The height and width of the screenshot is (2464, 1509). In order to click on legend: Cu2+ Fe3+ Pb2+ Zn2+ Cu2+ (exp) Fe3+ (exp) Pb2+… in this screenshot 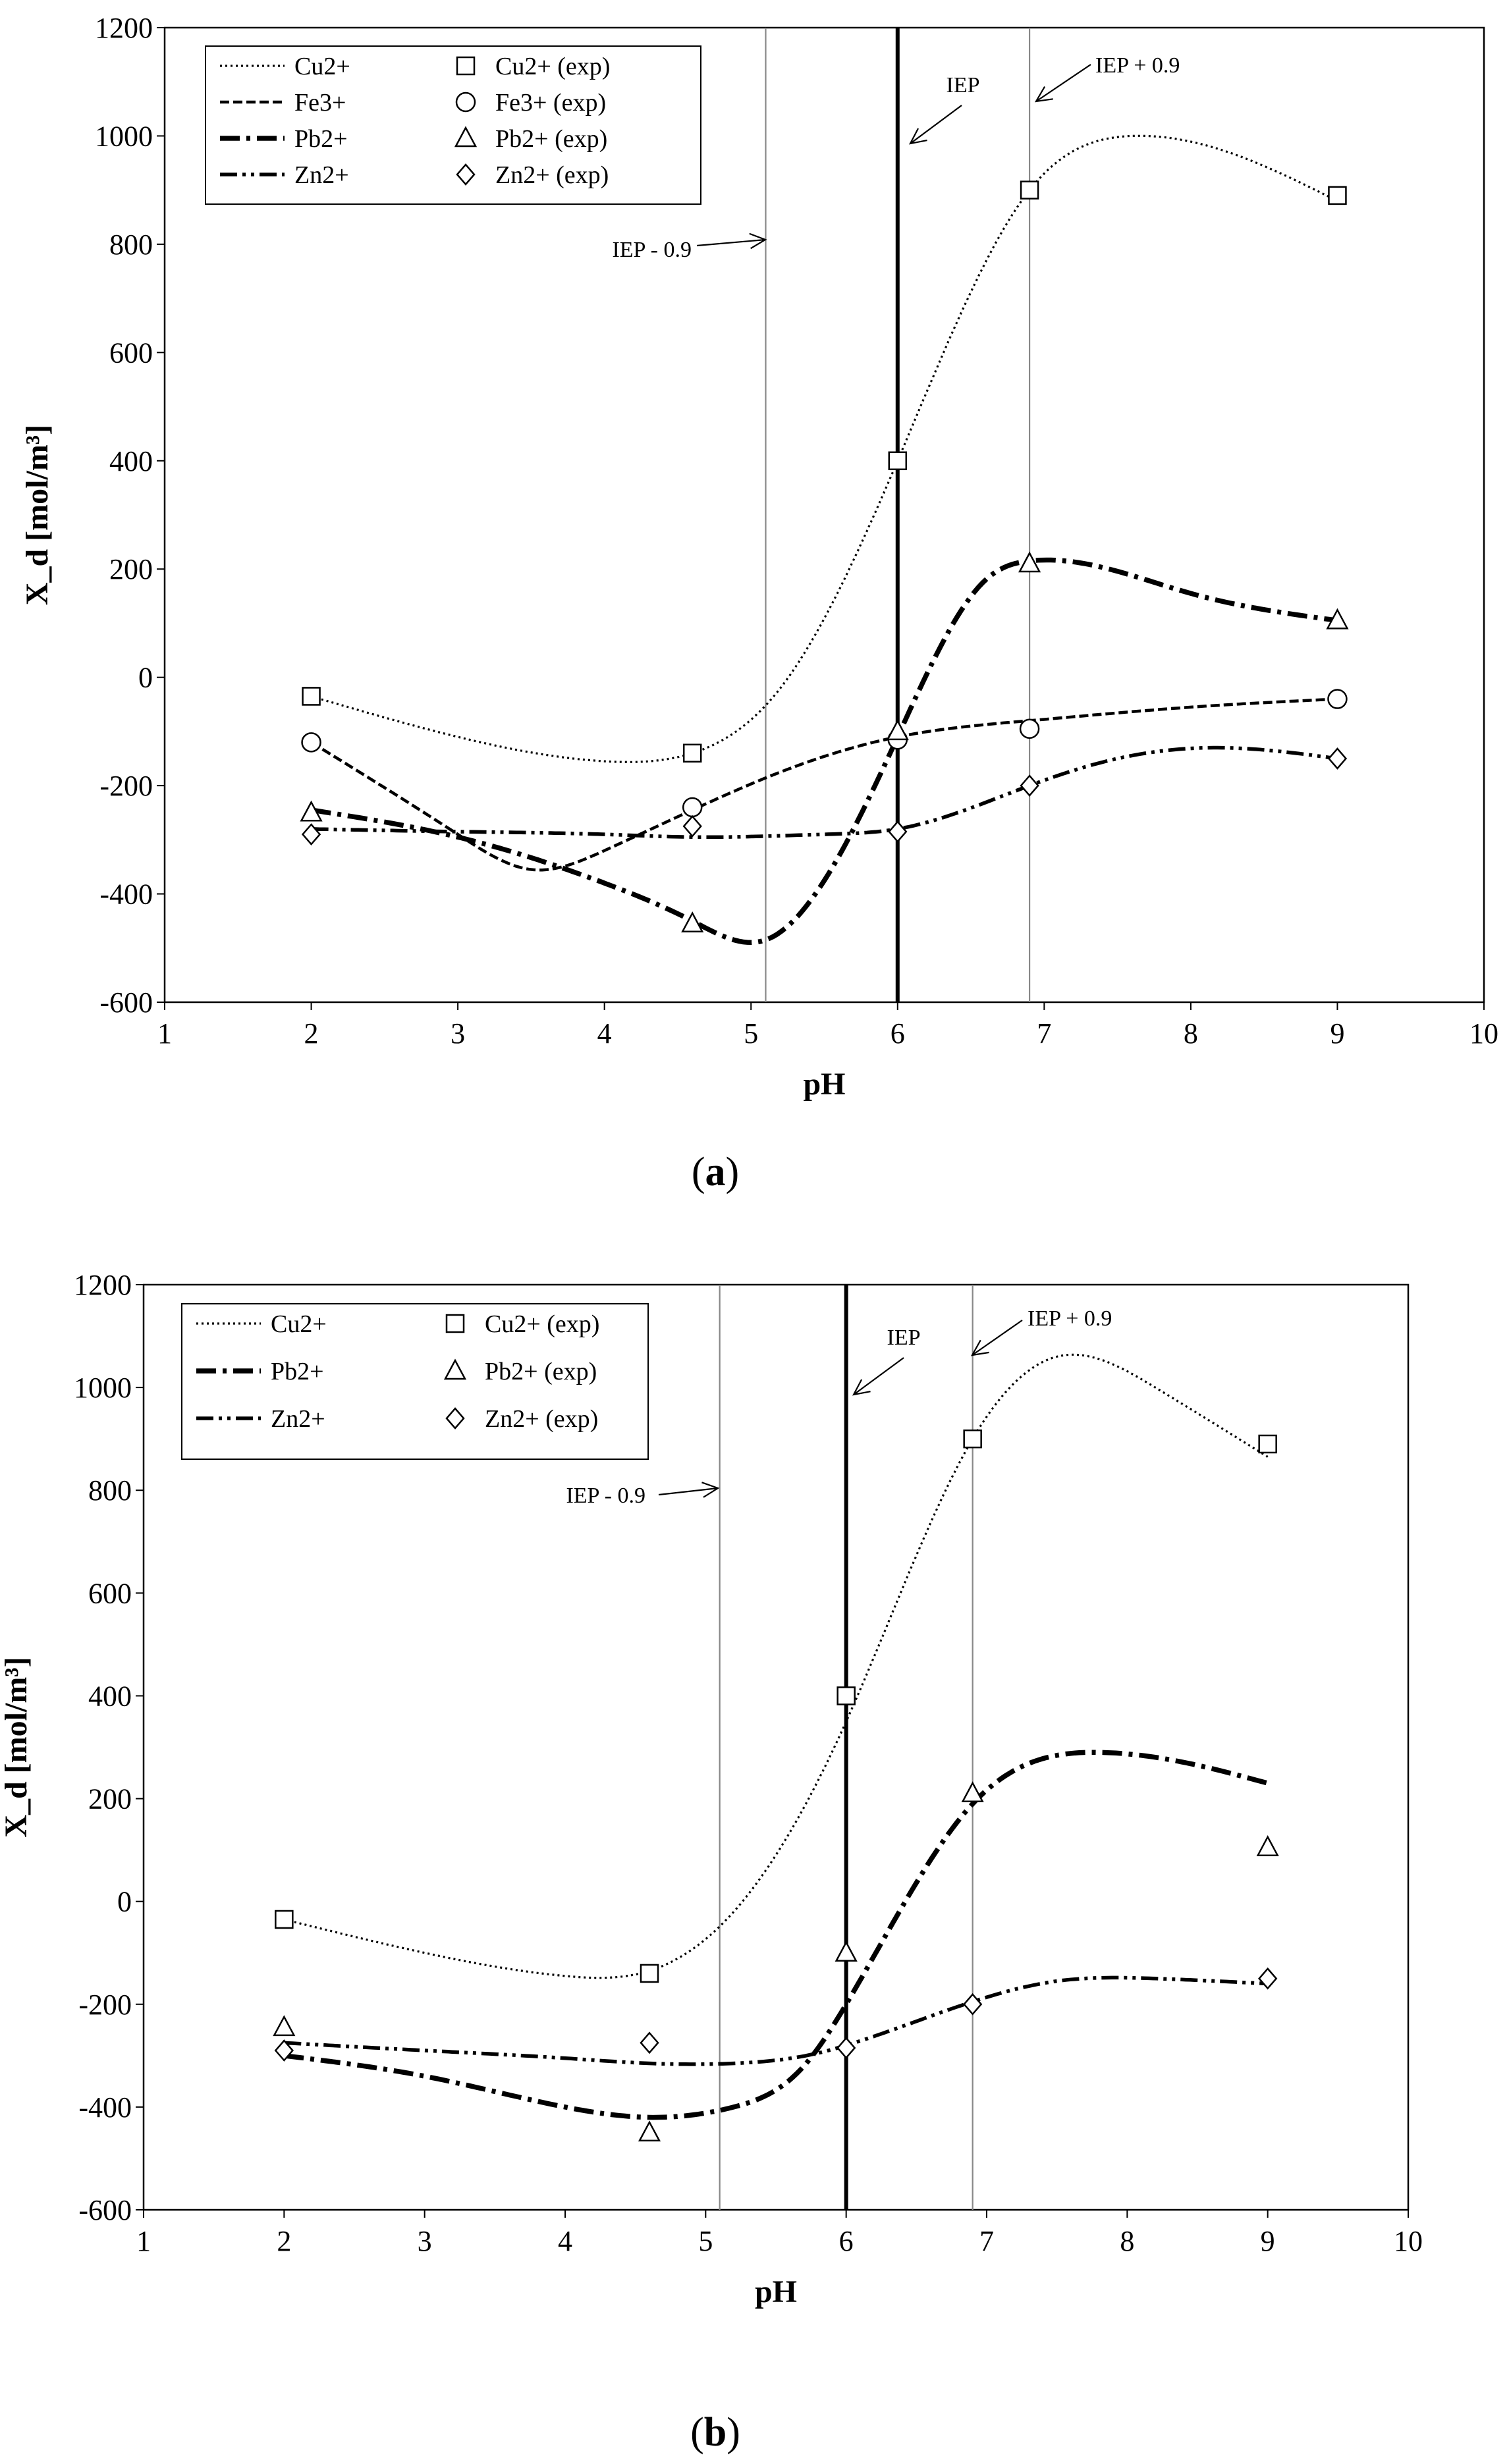, I will do `click(453, 125)`.